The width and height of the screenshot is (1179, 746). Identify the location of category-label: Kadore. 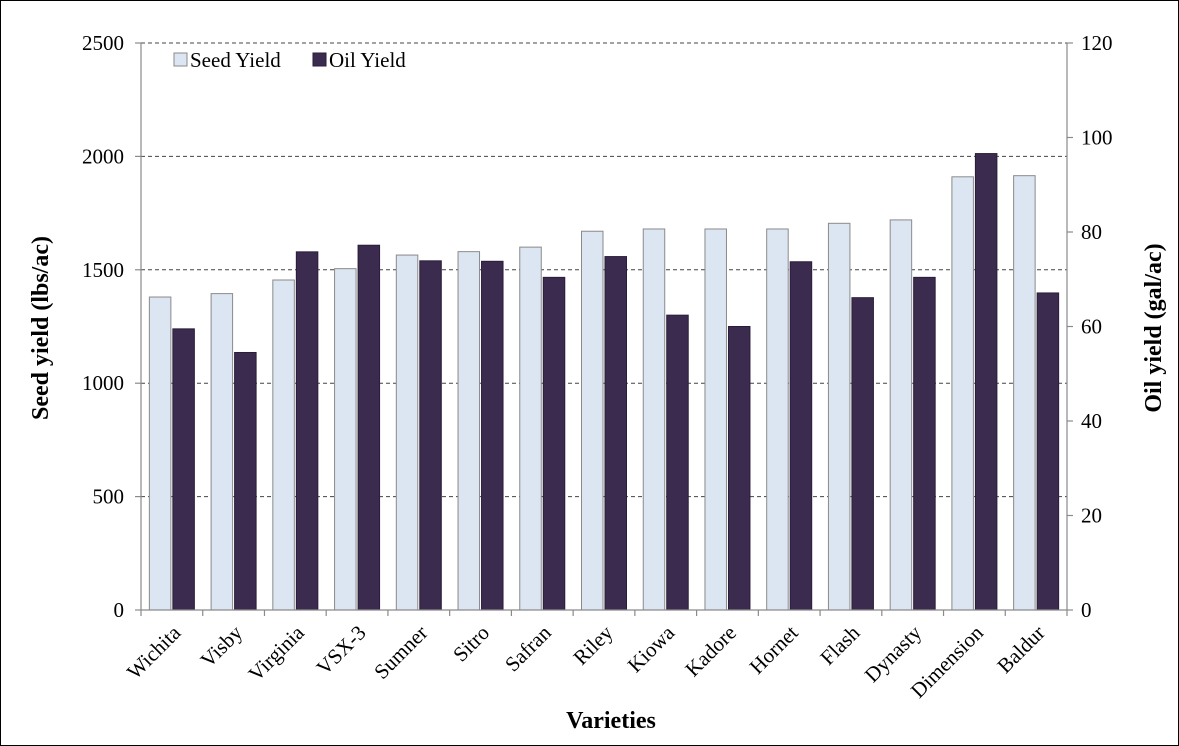
(710, 651).